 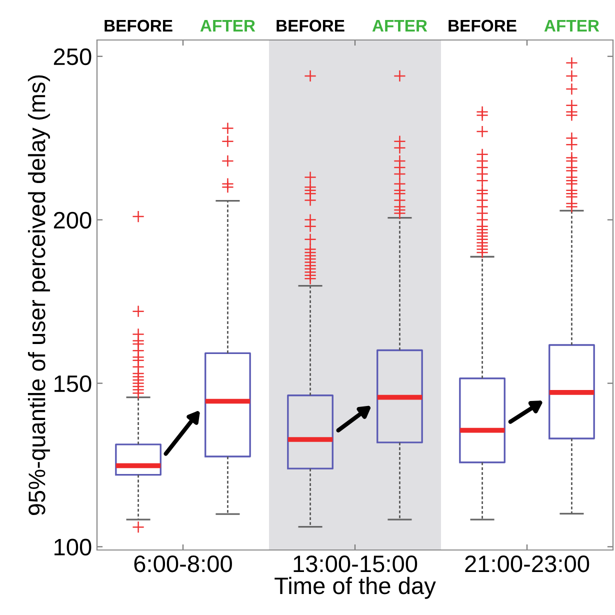 I want to click on y-axis-title: 95%-quantile of user perceived delay (ms), so click(x=39, y=295).